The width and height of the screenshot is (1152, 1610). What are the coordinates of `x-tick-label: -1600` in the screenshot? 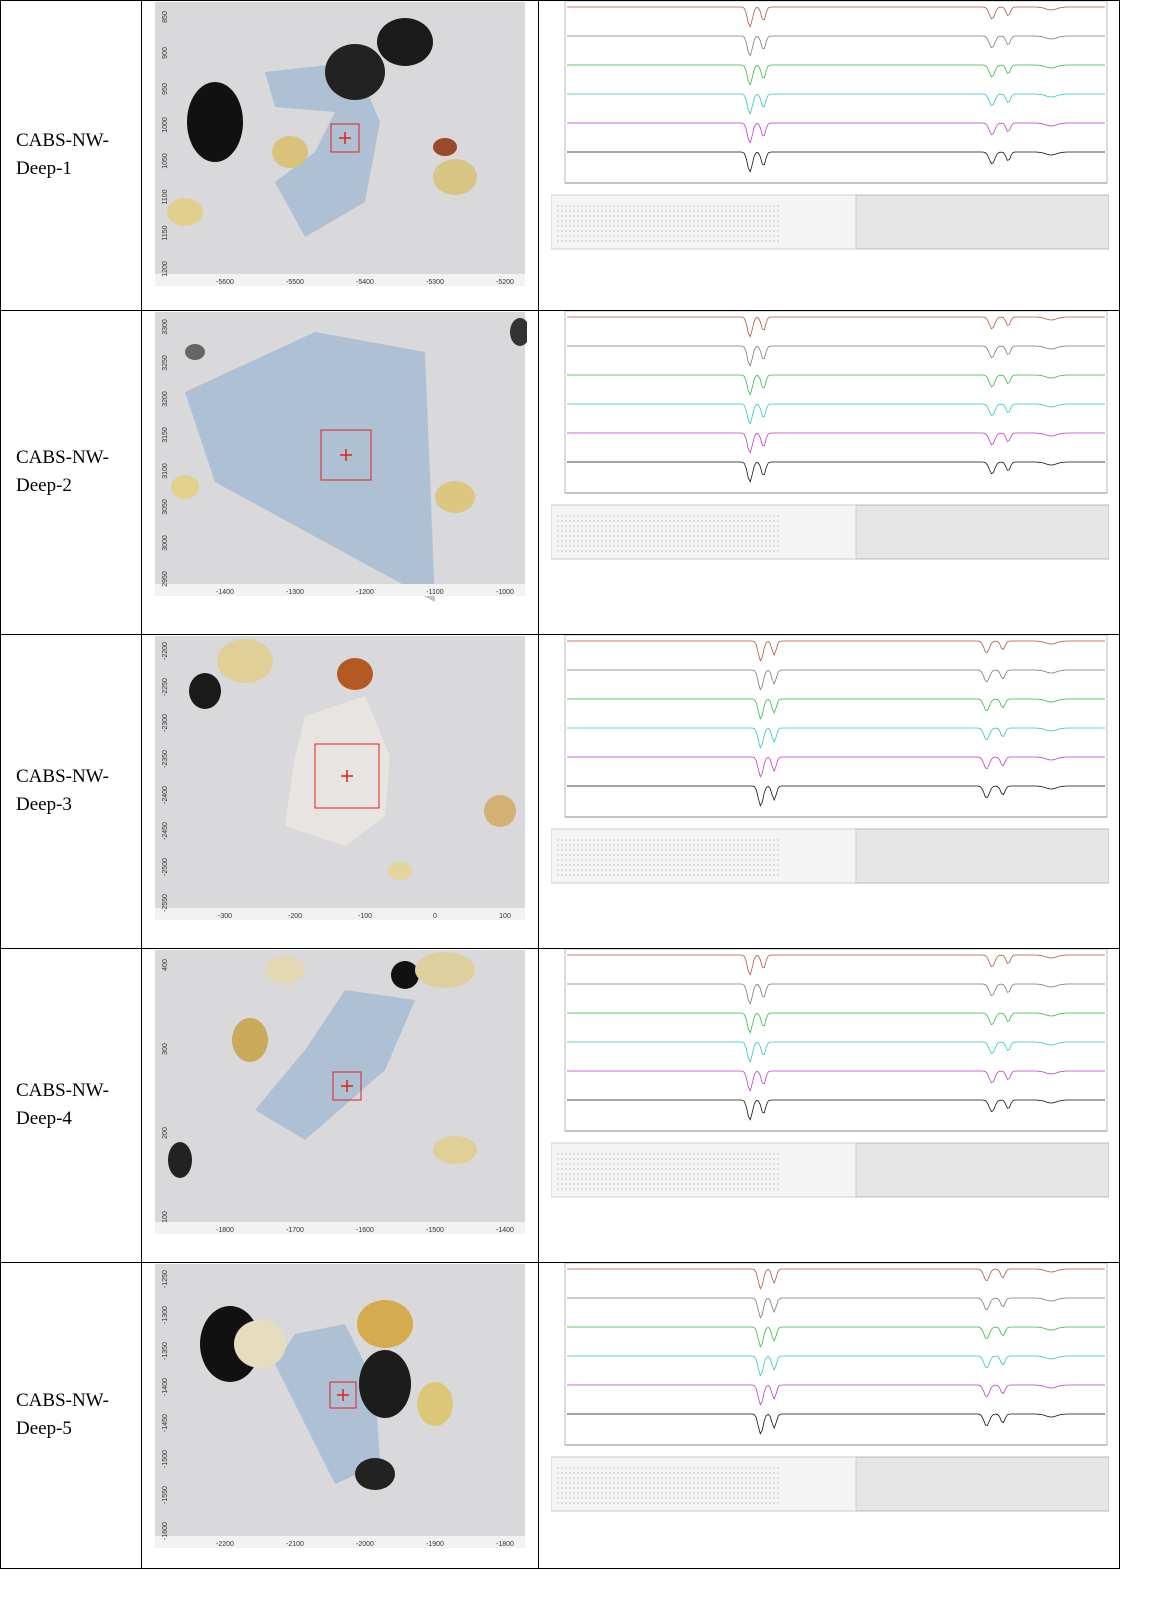 It's located at (365, 1230).